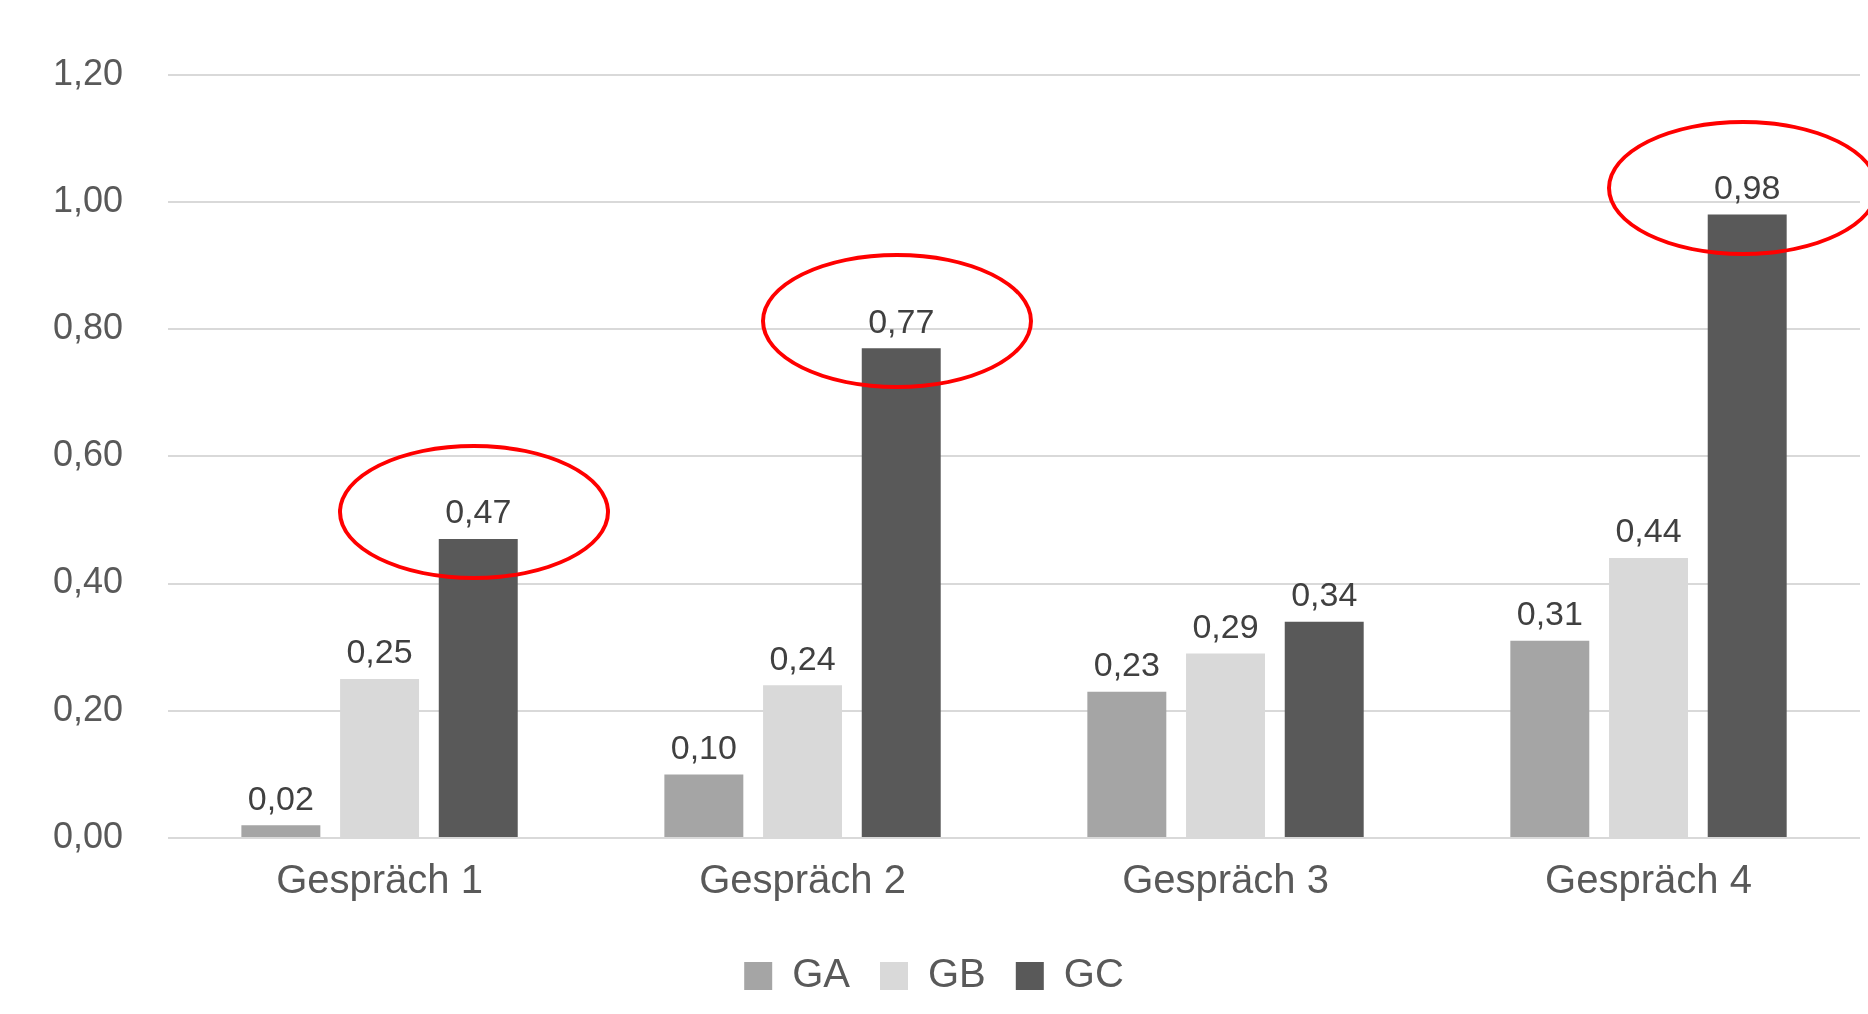 This screenshot has height=1014, width=1868. I want to click on legend-label: GA, so click(821, 973).